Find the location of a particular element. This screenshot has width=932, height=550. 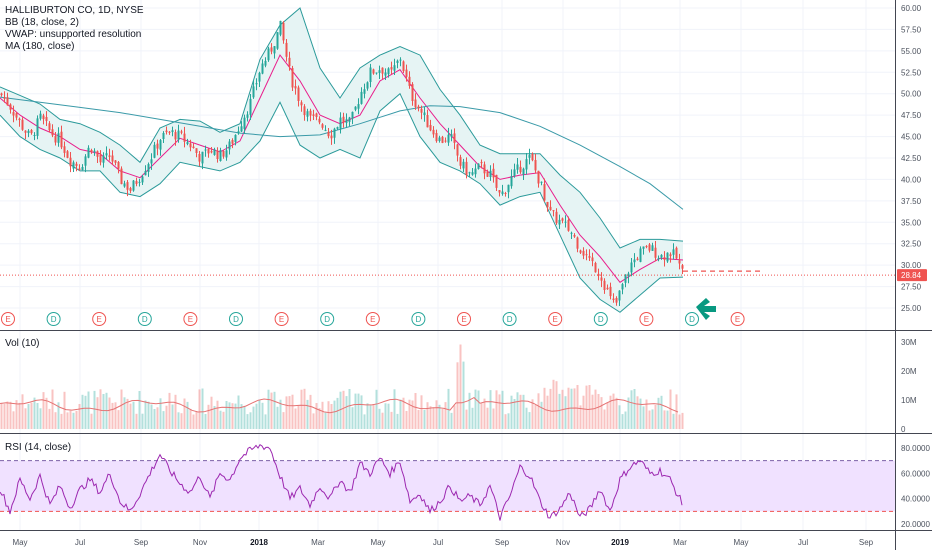

event-marker-label: D is located at coordinates (145, 319).